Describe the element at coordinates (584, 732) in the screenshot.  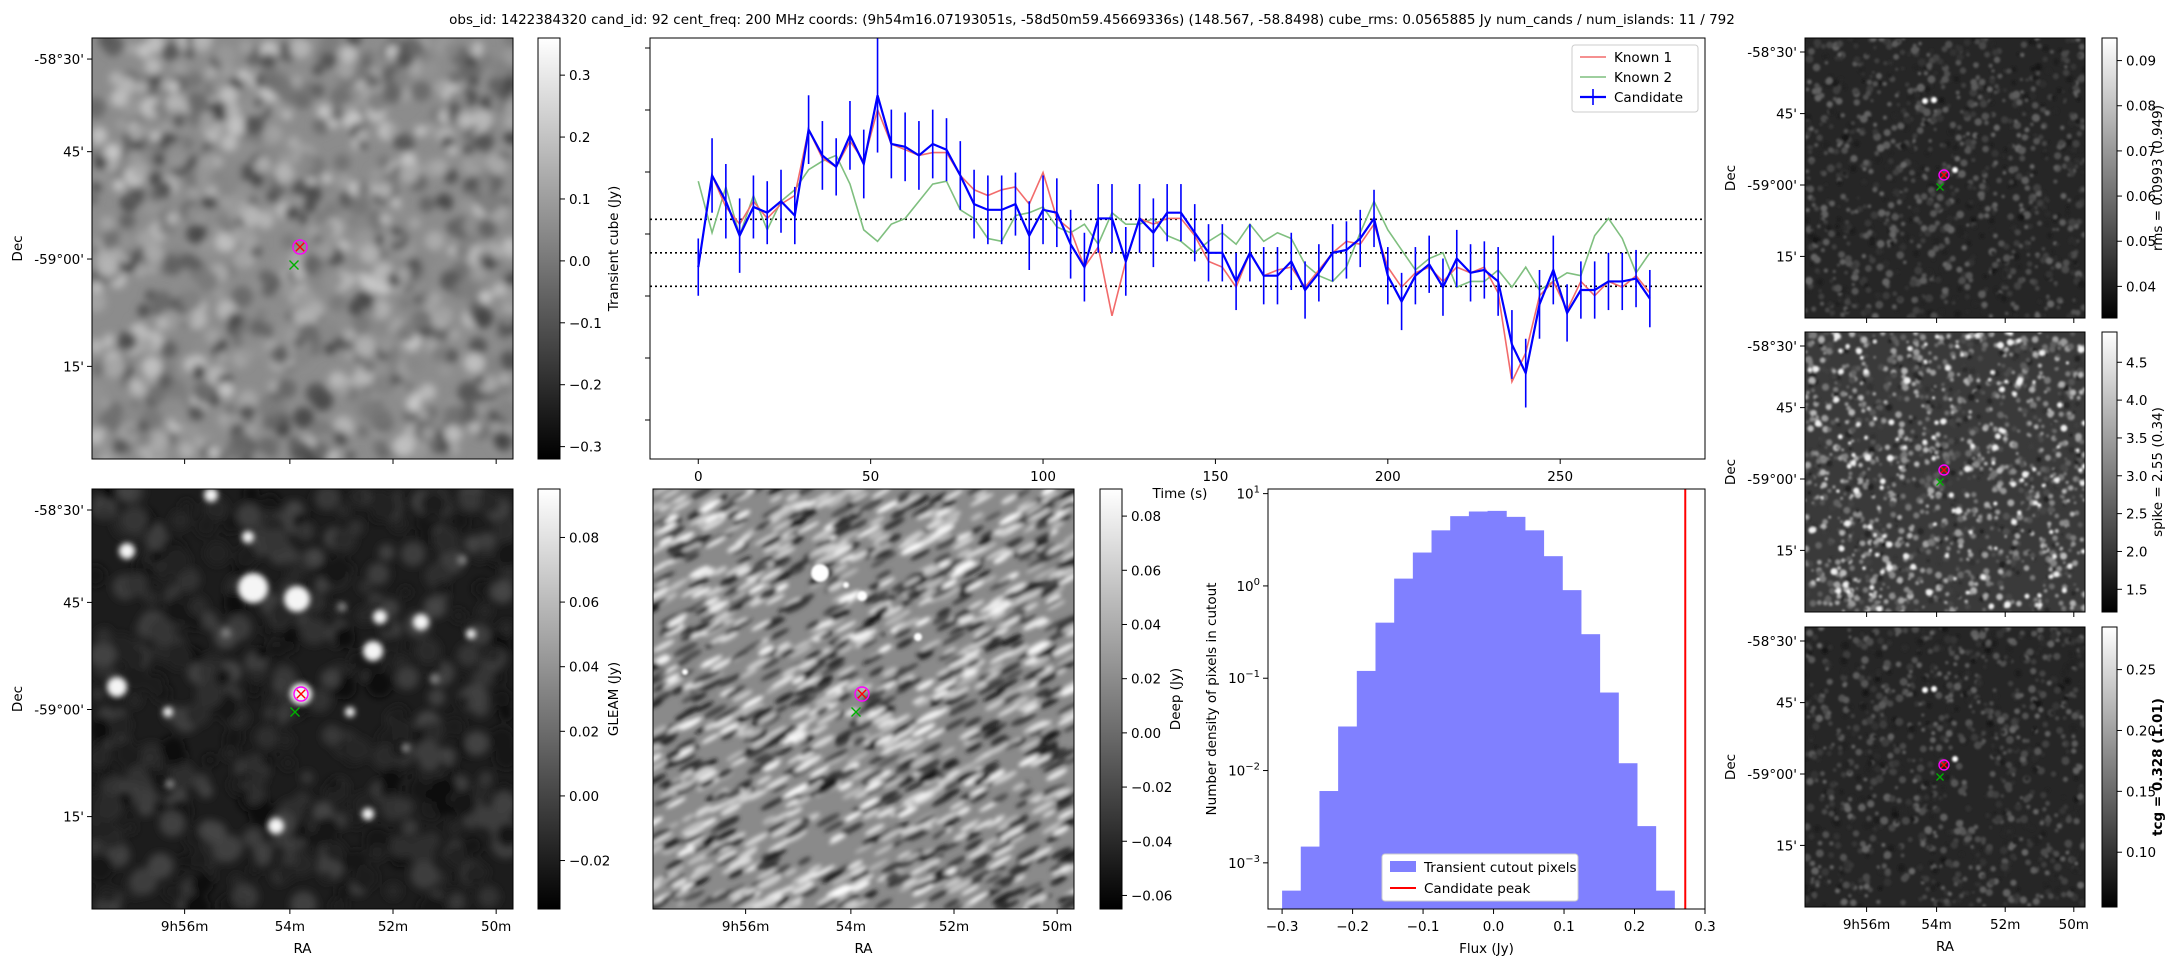
I see `colorbar-tick-label: 0.02` at that location.